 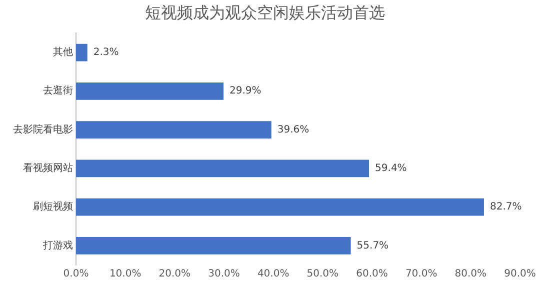 I want to click on y-tick-label: 其他, so click(x=63, y=52).